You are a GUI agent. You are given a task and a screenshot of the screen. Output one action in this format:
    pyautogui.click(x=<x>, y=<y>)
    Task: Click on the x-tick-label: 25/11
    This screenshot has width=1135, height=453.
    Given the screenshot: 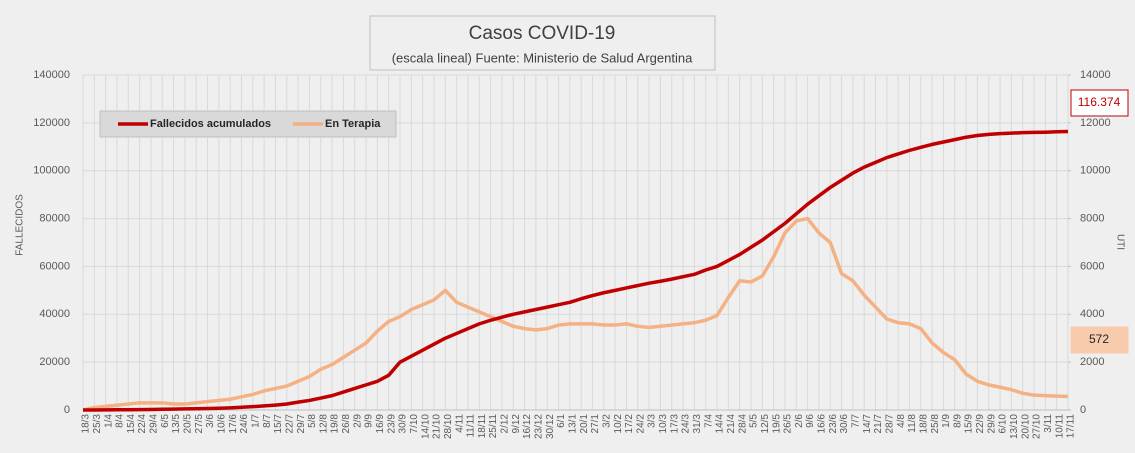 What is the action you would take?
    pyautogui.click(x=493, y=426)
    